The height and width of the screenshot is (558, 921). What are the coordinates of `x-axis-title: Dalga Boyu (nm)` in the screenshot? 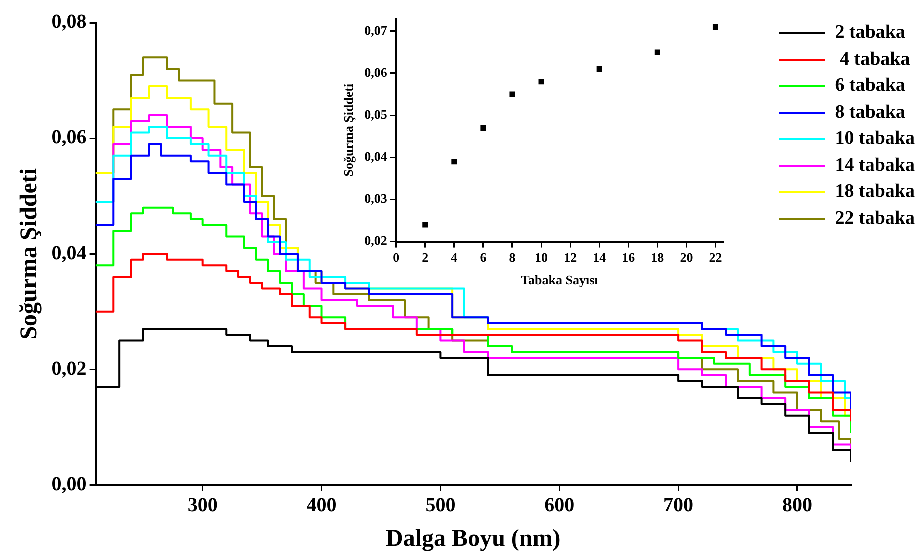 It's located at (473, 539).